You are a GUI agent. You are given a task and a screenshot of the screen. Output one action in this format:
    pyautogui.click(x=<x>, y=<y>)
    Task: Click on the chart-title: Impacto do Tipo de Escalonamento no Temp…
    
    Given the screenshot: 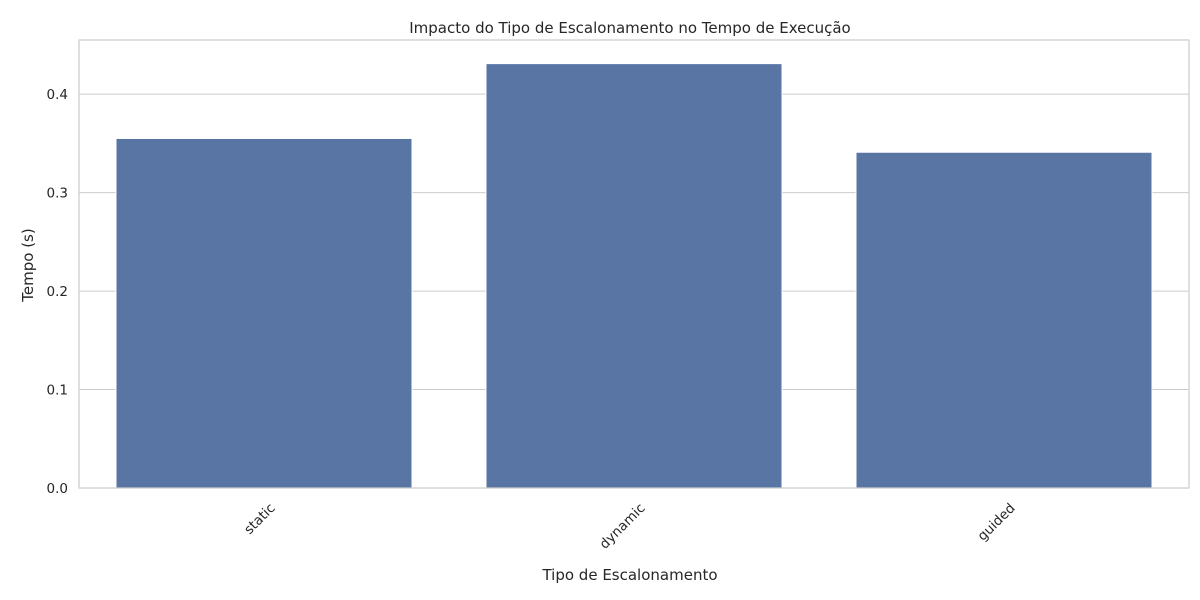 What is the action you would take?
    pyautogui.click(x=629, y=28)
    